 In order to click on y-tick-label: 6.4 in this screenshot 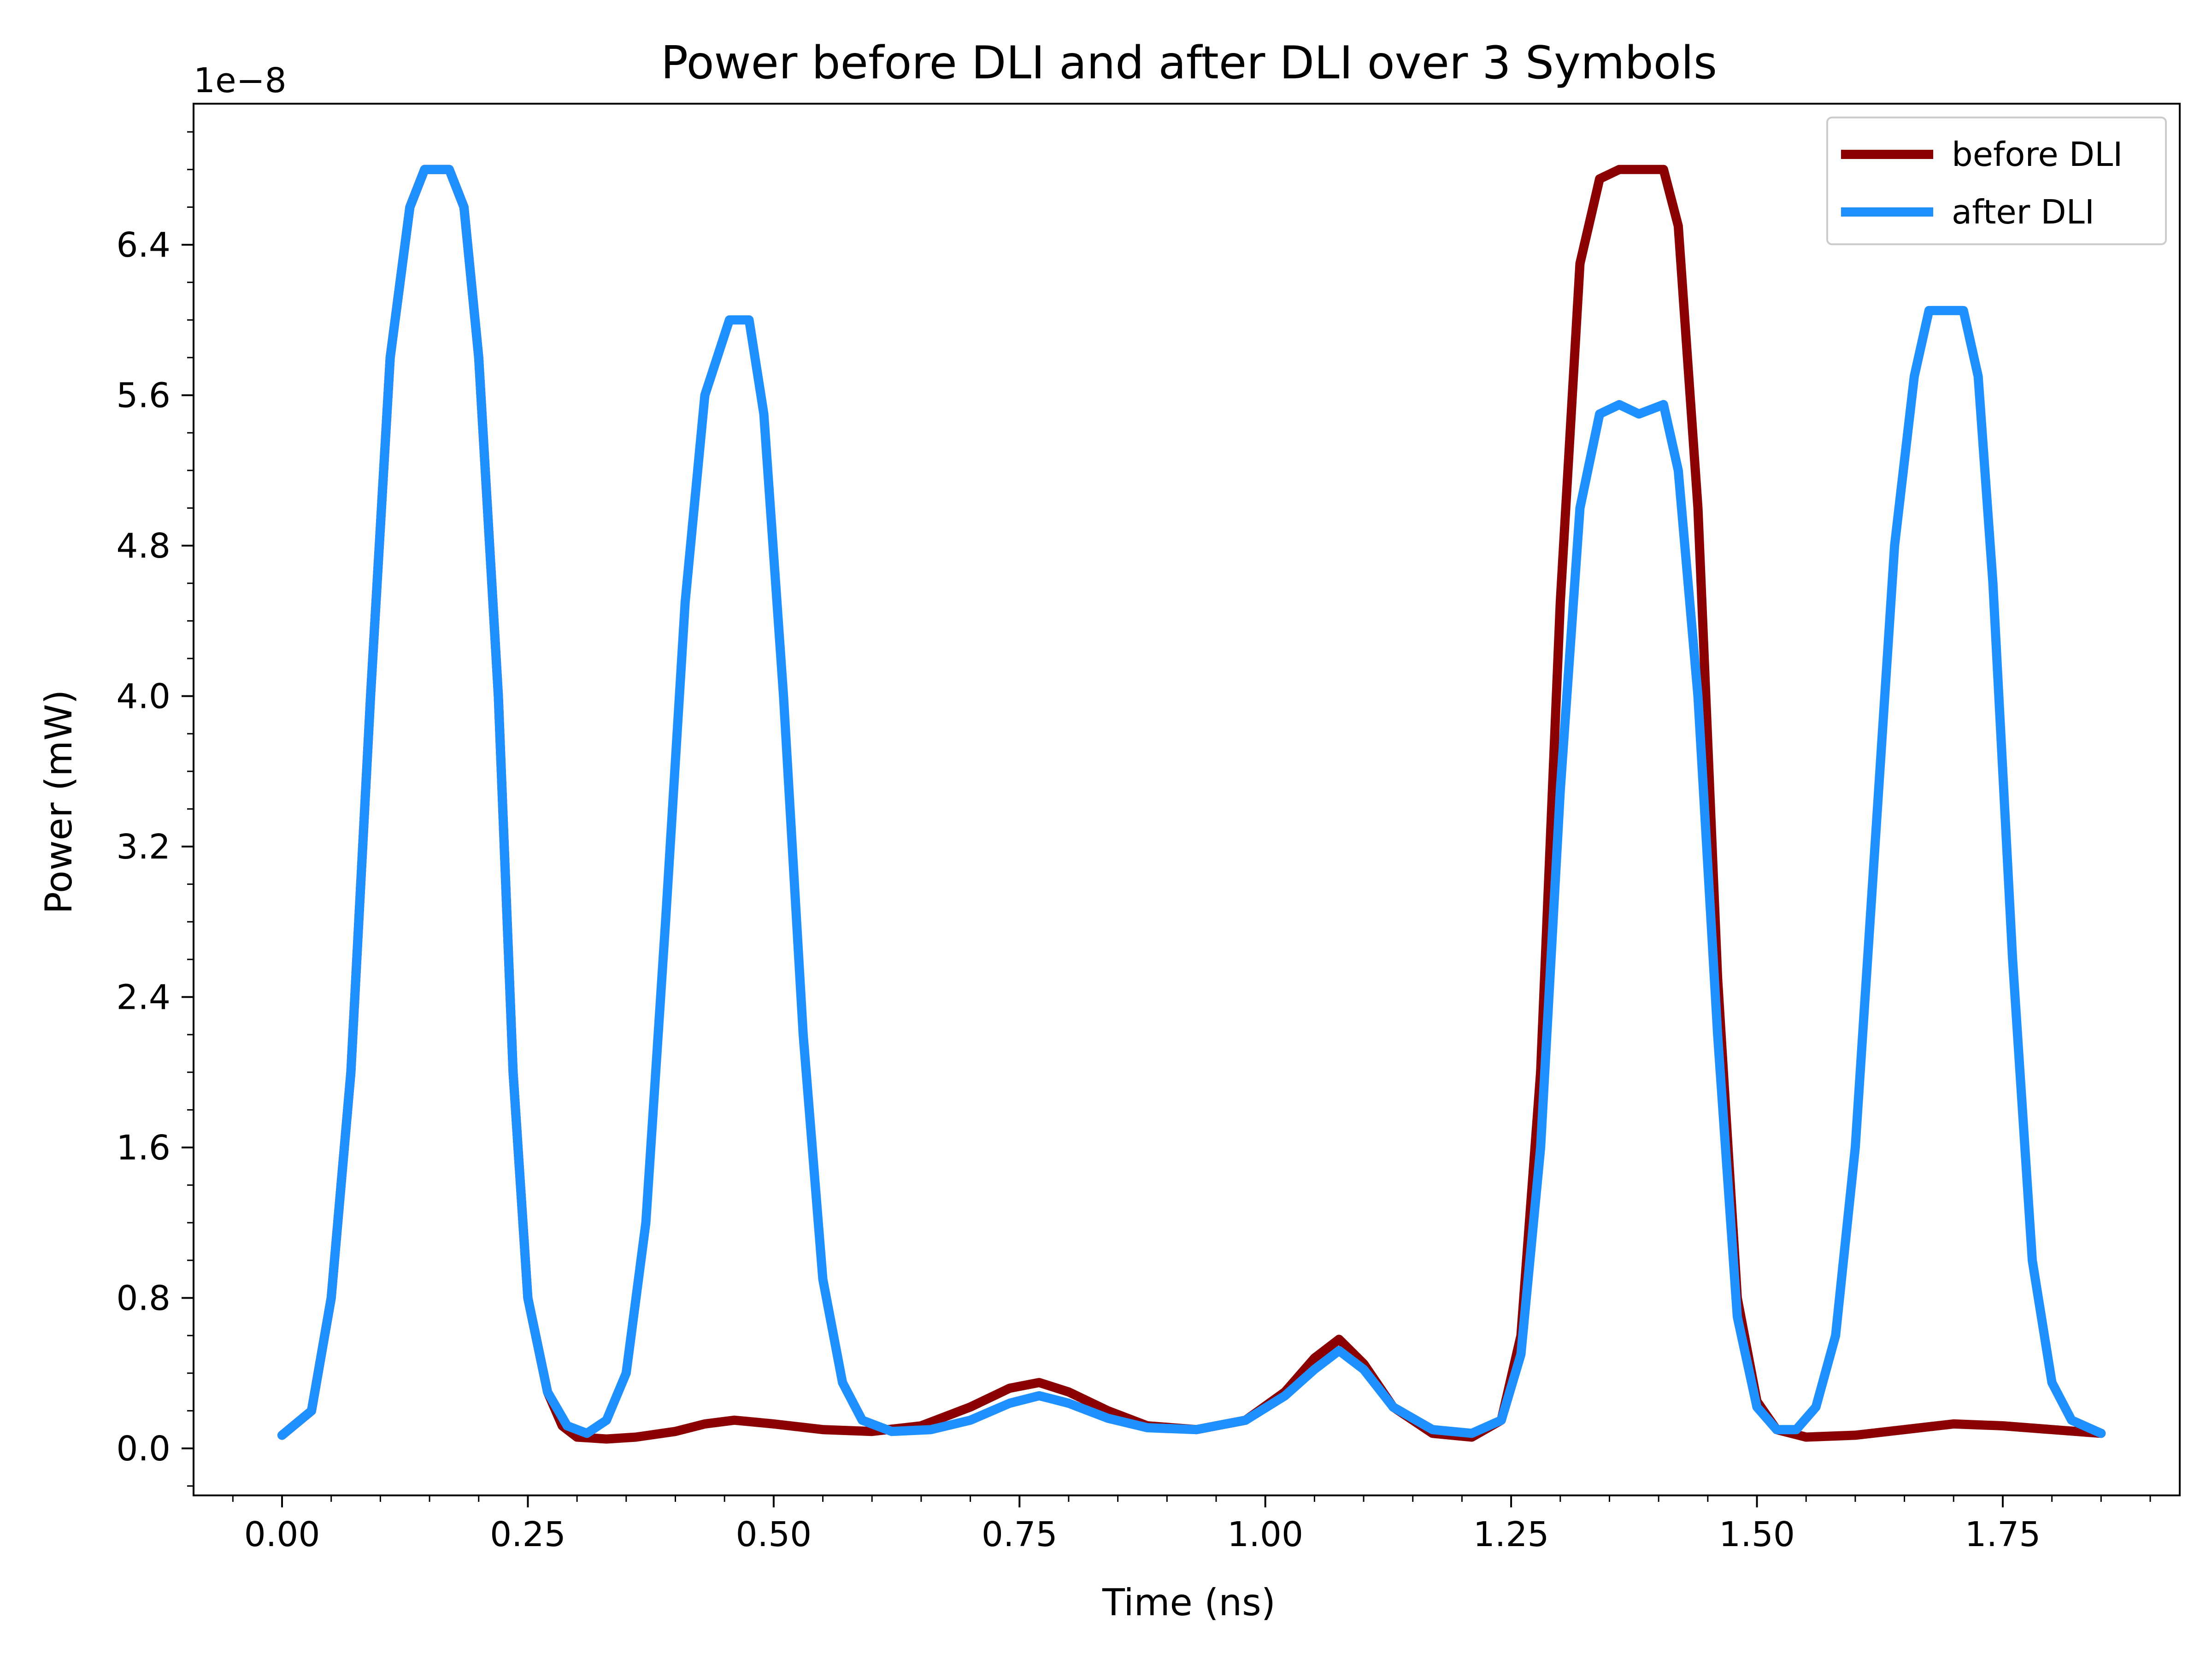, I will do `click(143, 245)`.